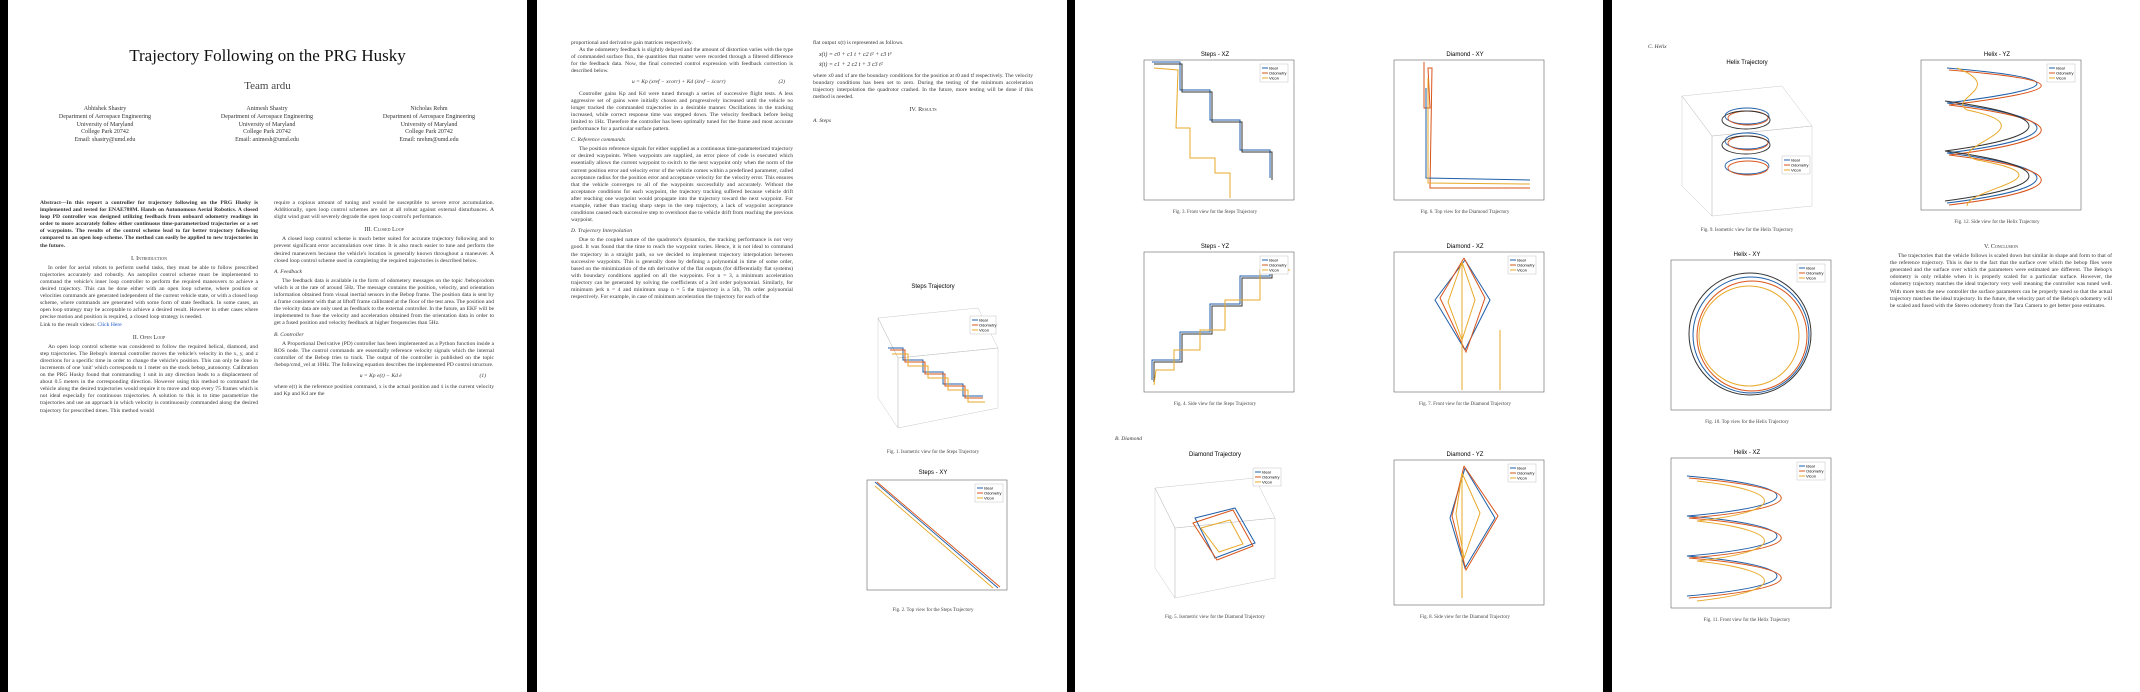  I want to click on author-email: Email: shastry@umd.edu, so click(105, 140).